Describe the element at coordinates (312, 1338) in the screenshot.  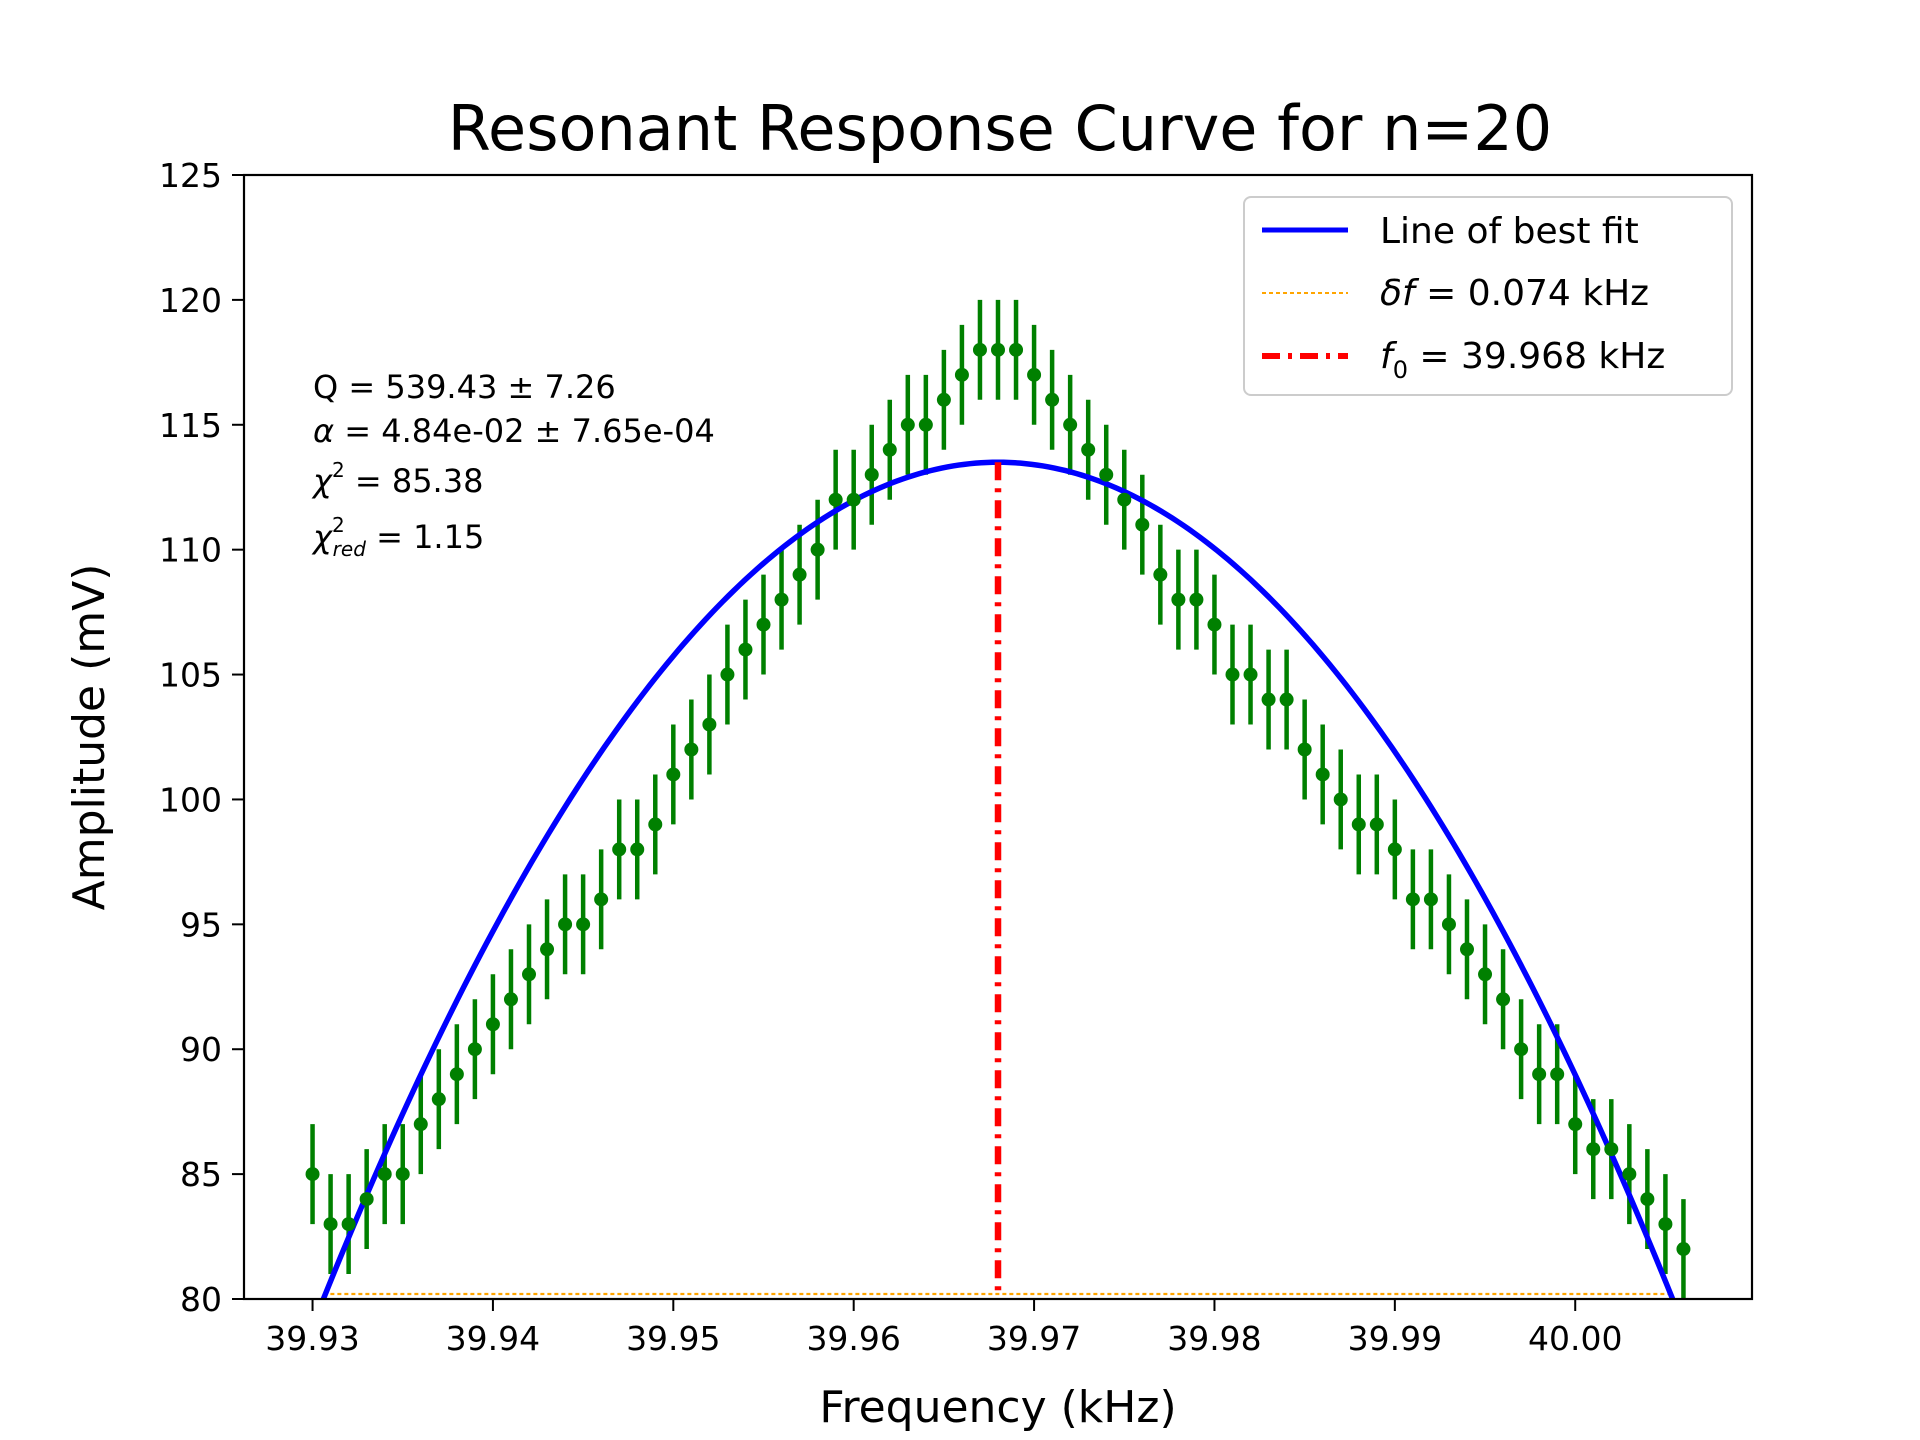
I see `x-tick-label: 39.93` at that location.